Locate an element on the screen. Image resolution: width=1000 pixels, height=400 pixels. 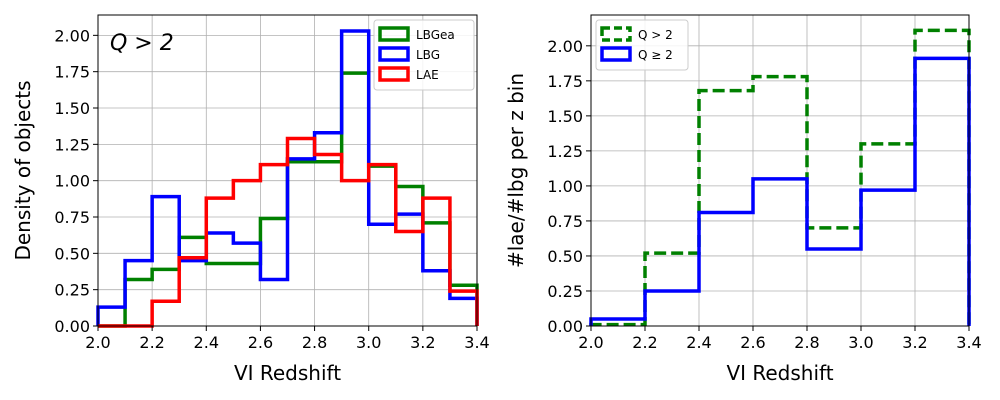
legend-label-lbg: LBG is located at coordinates (428, 55).